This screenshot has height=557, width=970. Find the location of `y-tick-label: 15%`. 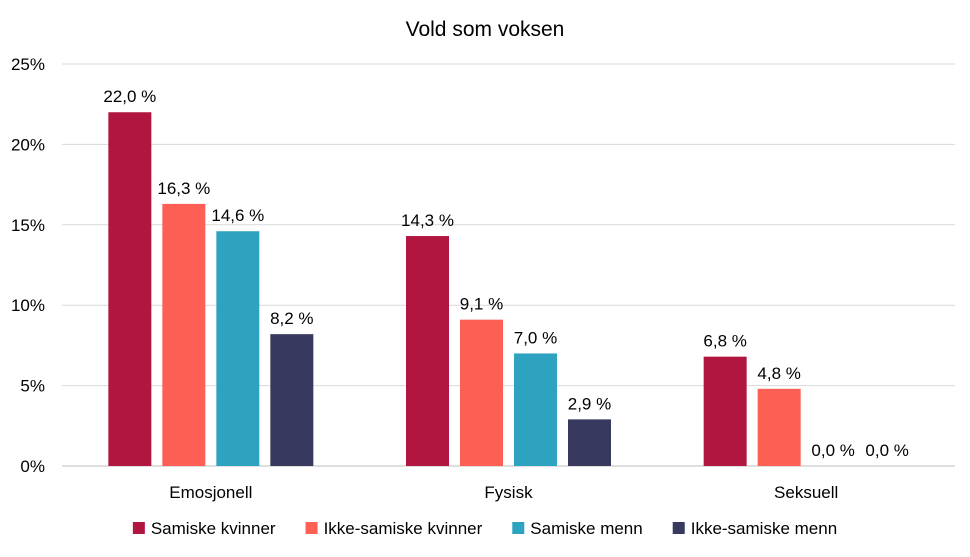

y-tick-label: 15% is located at coordinates (28, 225).